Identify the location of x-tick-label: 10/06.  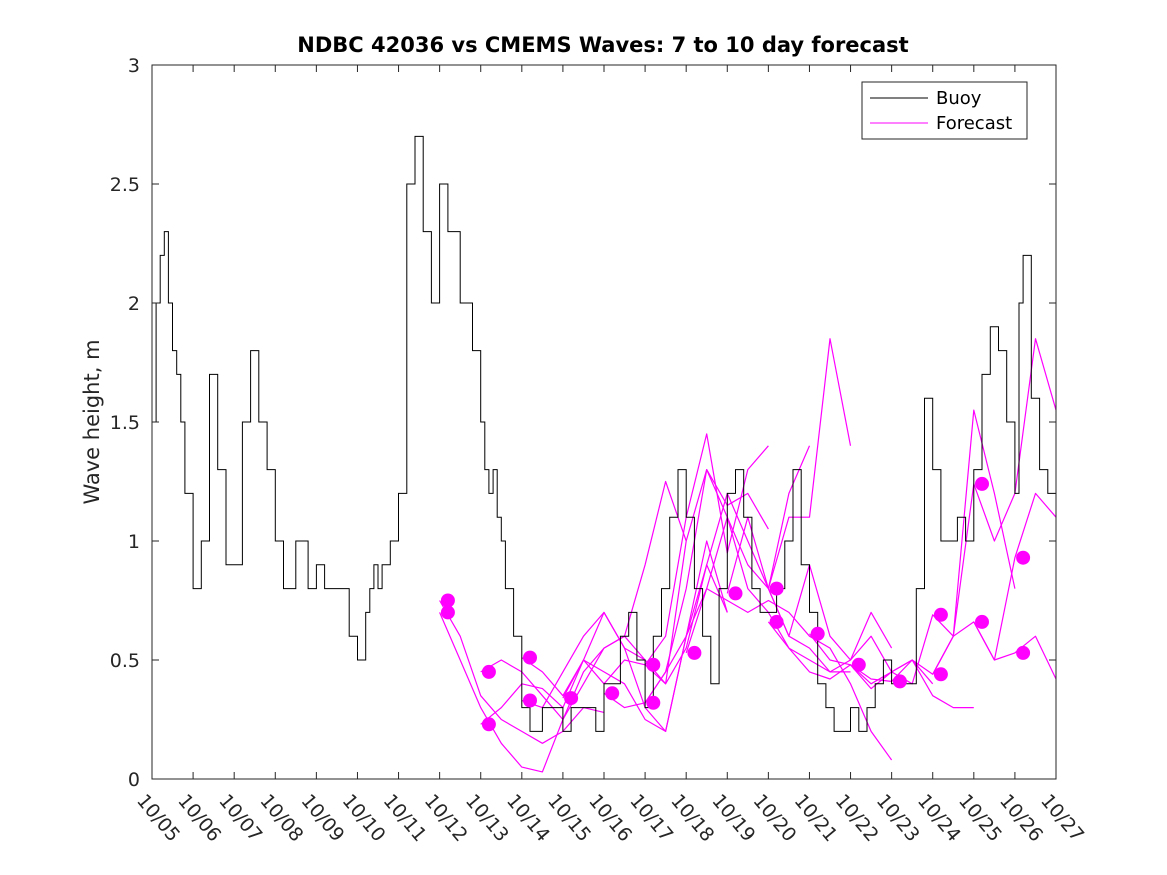
(199, 818).